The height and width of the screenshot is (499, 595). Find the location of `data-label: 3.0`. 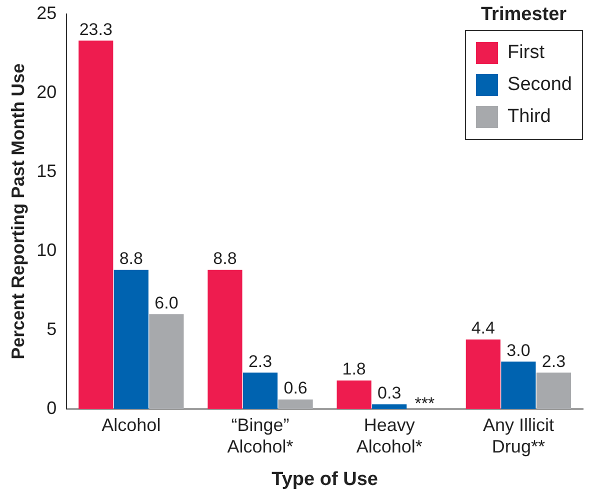

data-label: 3.0 is located at coordinates (518, 350).